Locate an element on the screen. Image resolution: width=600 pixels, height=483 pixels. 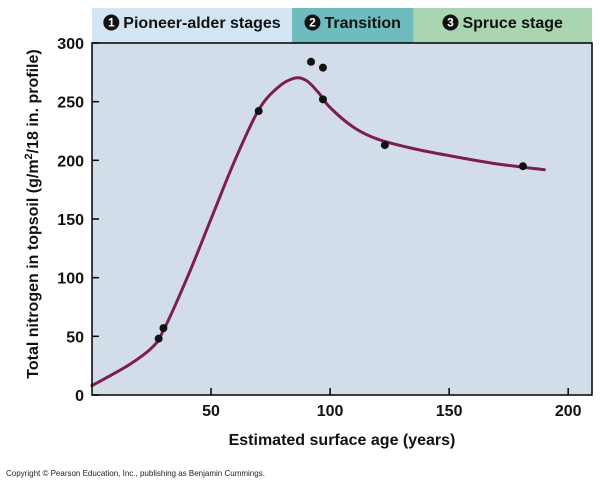
x-tick-label: 50 is located at coordinates (211, 411).